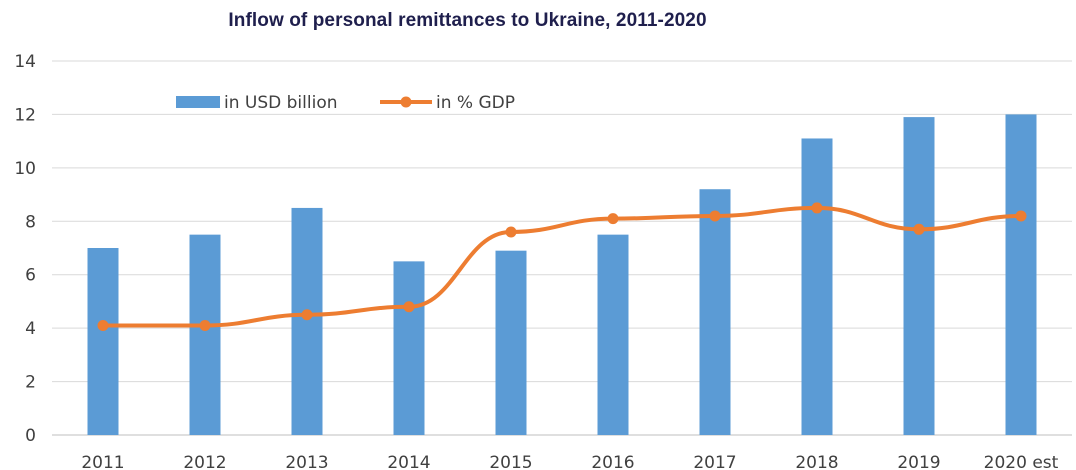  I want to click on bar-2017, so click(715, 312).